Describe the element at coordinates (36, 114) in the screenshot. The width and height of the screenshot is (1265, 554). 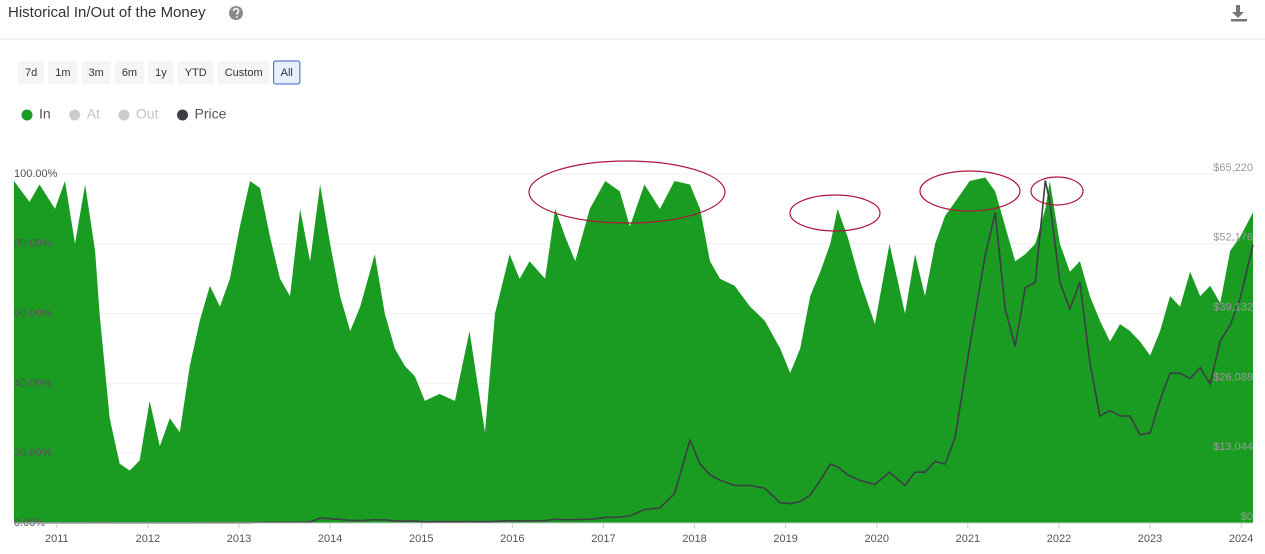
I see `legend-item: In` at that location.